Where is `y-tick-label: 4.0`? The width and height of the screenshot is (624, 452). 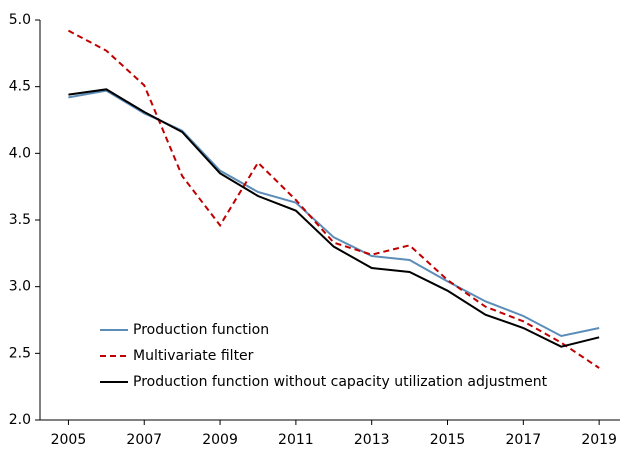 y-tick-label: 4.0 is located at coordinates (20, 153).